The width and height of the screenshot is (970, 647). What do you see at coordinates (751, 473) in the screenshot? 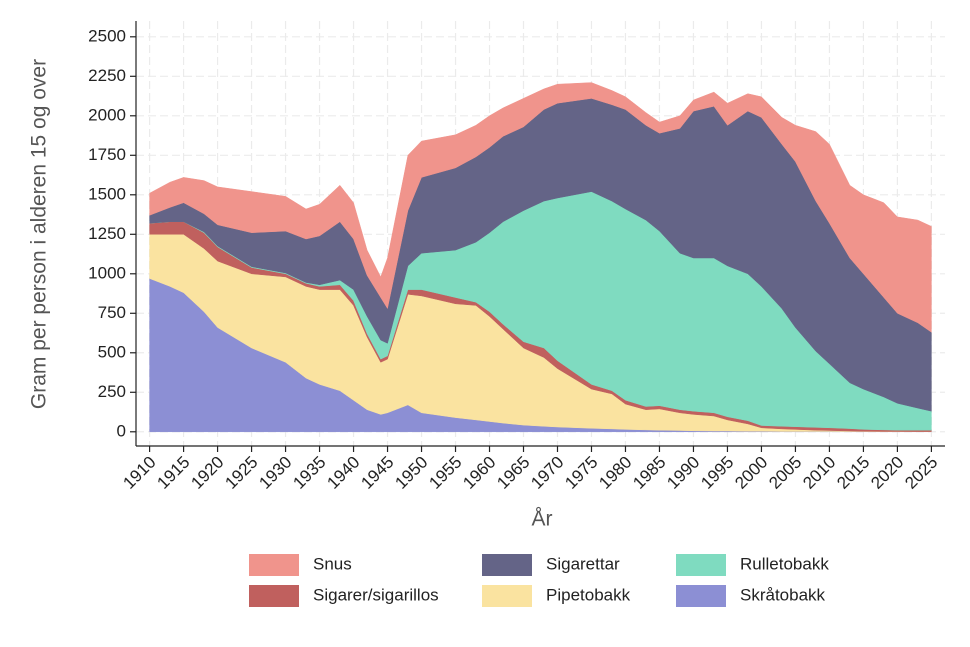
I see `x-tick-label: 2000` at bounding box center [751, 473].